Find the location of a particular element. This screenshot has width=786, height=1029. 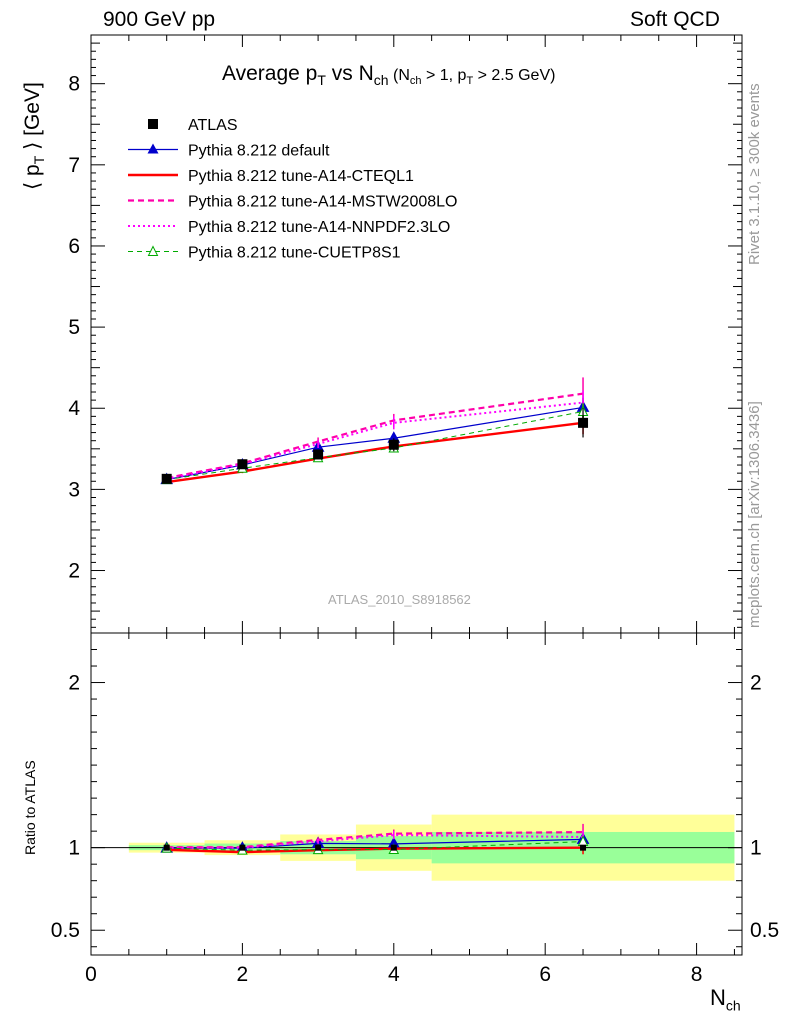

upper-y-tick-label: 6 is located at coordinates (74, 246).